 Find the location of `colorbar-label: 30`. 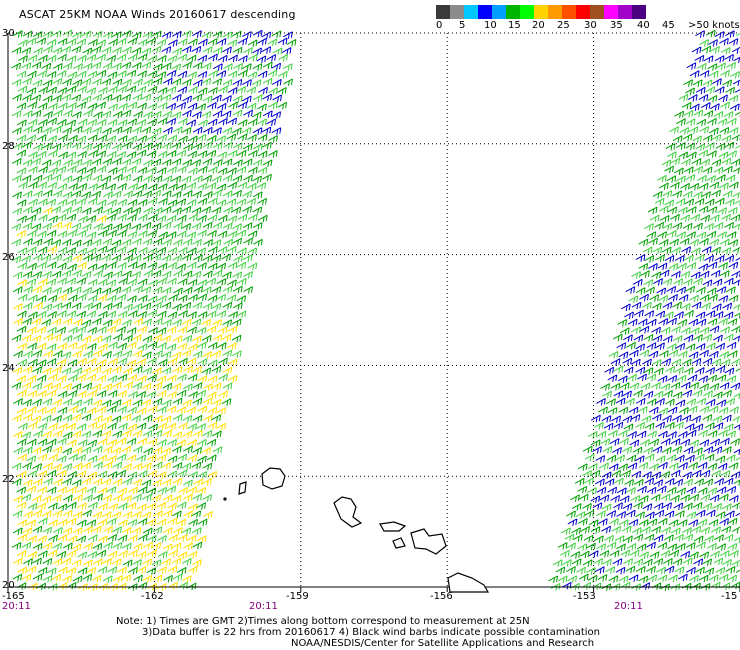

colorbar-label: 30 is located at coordinates (590, 25).